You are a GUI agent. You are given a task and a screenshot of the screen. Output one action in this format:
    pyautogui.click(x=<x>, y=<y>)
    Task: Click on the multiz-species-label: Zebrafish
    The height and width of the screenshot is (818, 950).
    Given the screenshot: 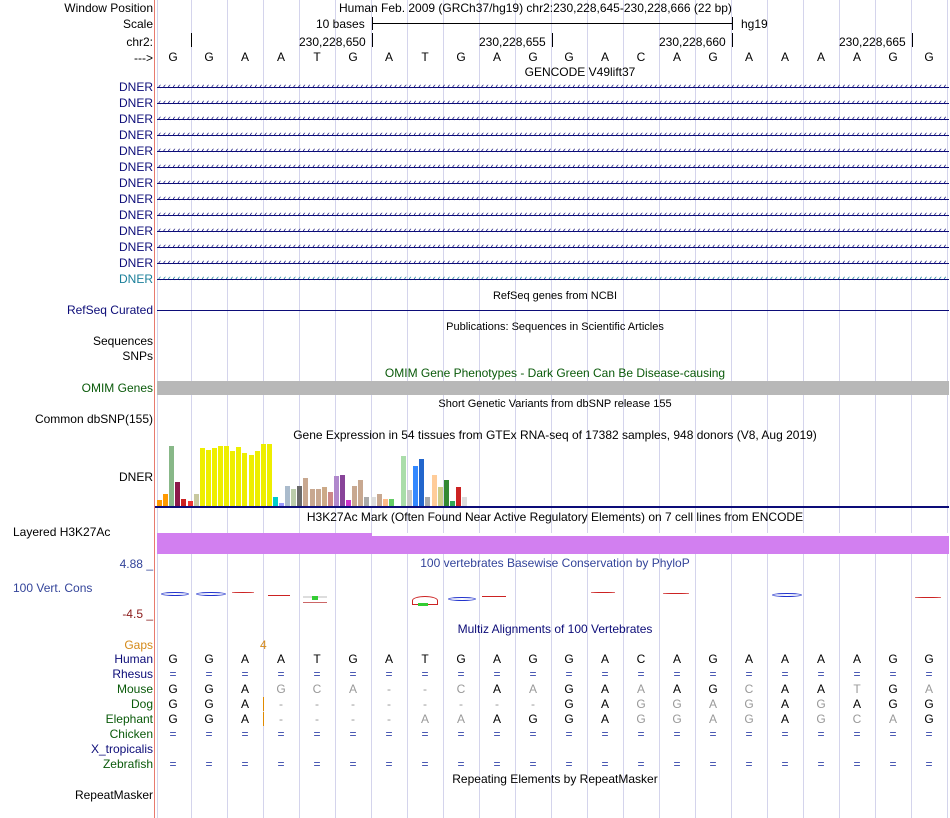 What is the action you would take?
    pyautogui.click(x=127, y=764)
    